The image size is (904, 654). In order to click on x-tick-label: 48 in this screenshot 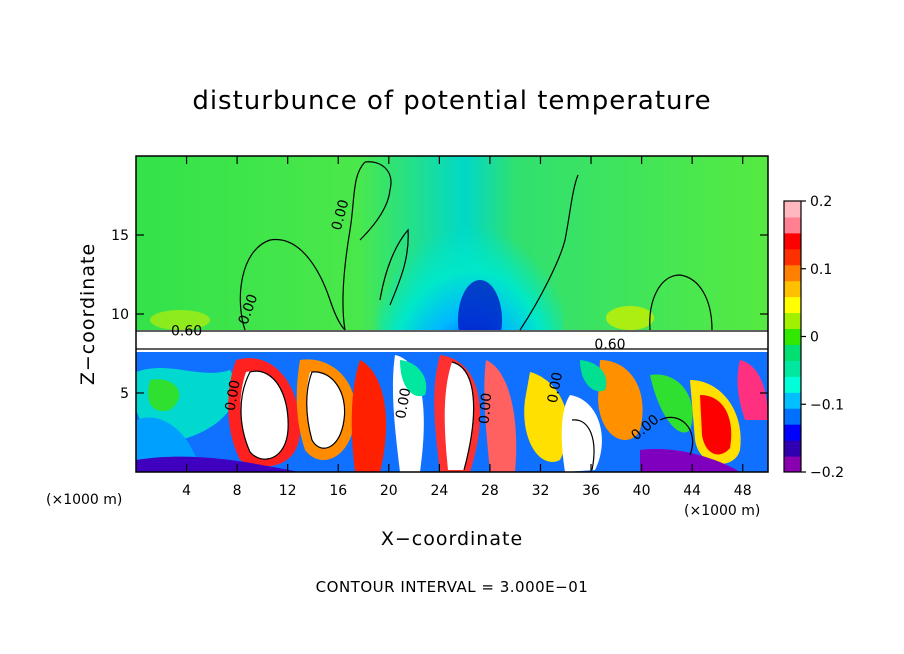, I will do `click(743, 491)`.